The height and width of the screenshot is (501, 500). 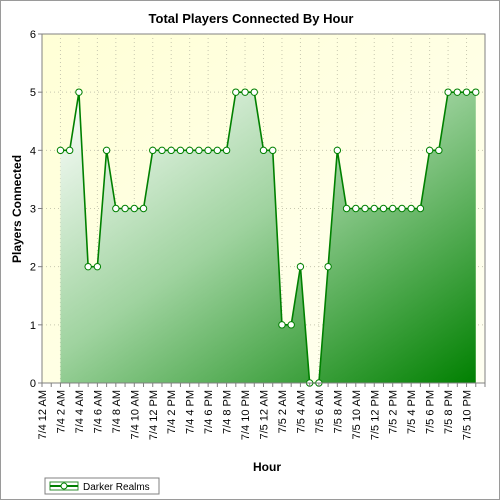 I want to click on x-tick-label: 7/4 6 PM, so click(x=209, y=412).